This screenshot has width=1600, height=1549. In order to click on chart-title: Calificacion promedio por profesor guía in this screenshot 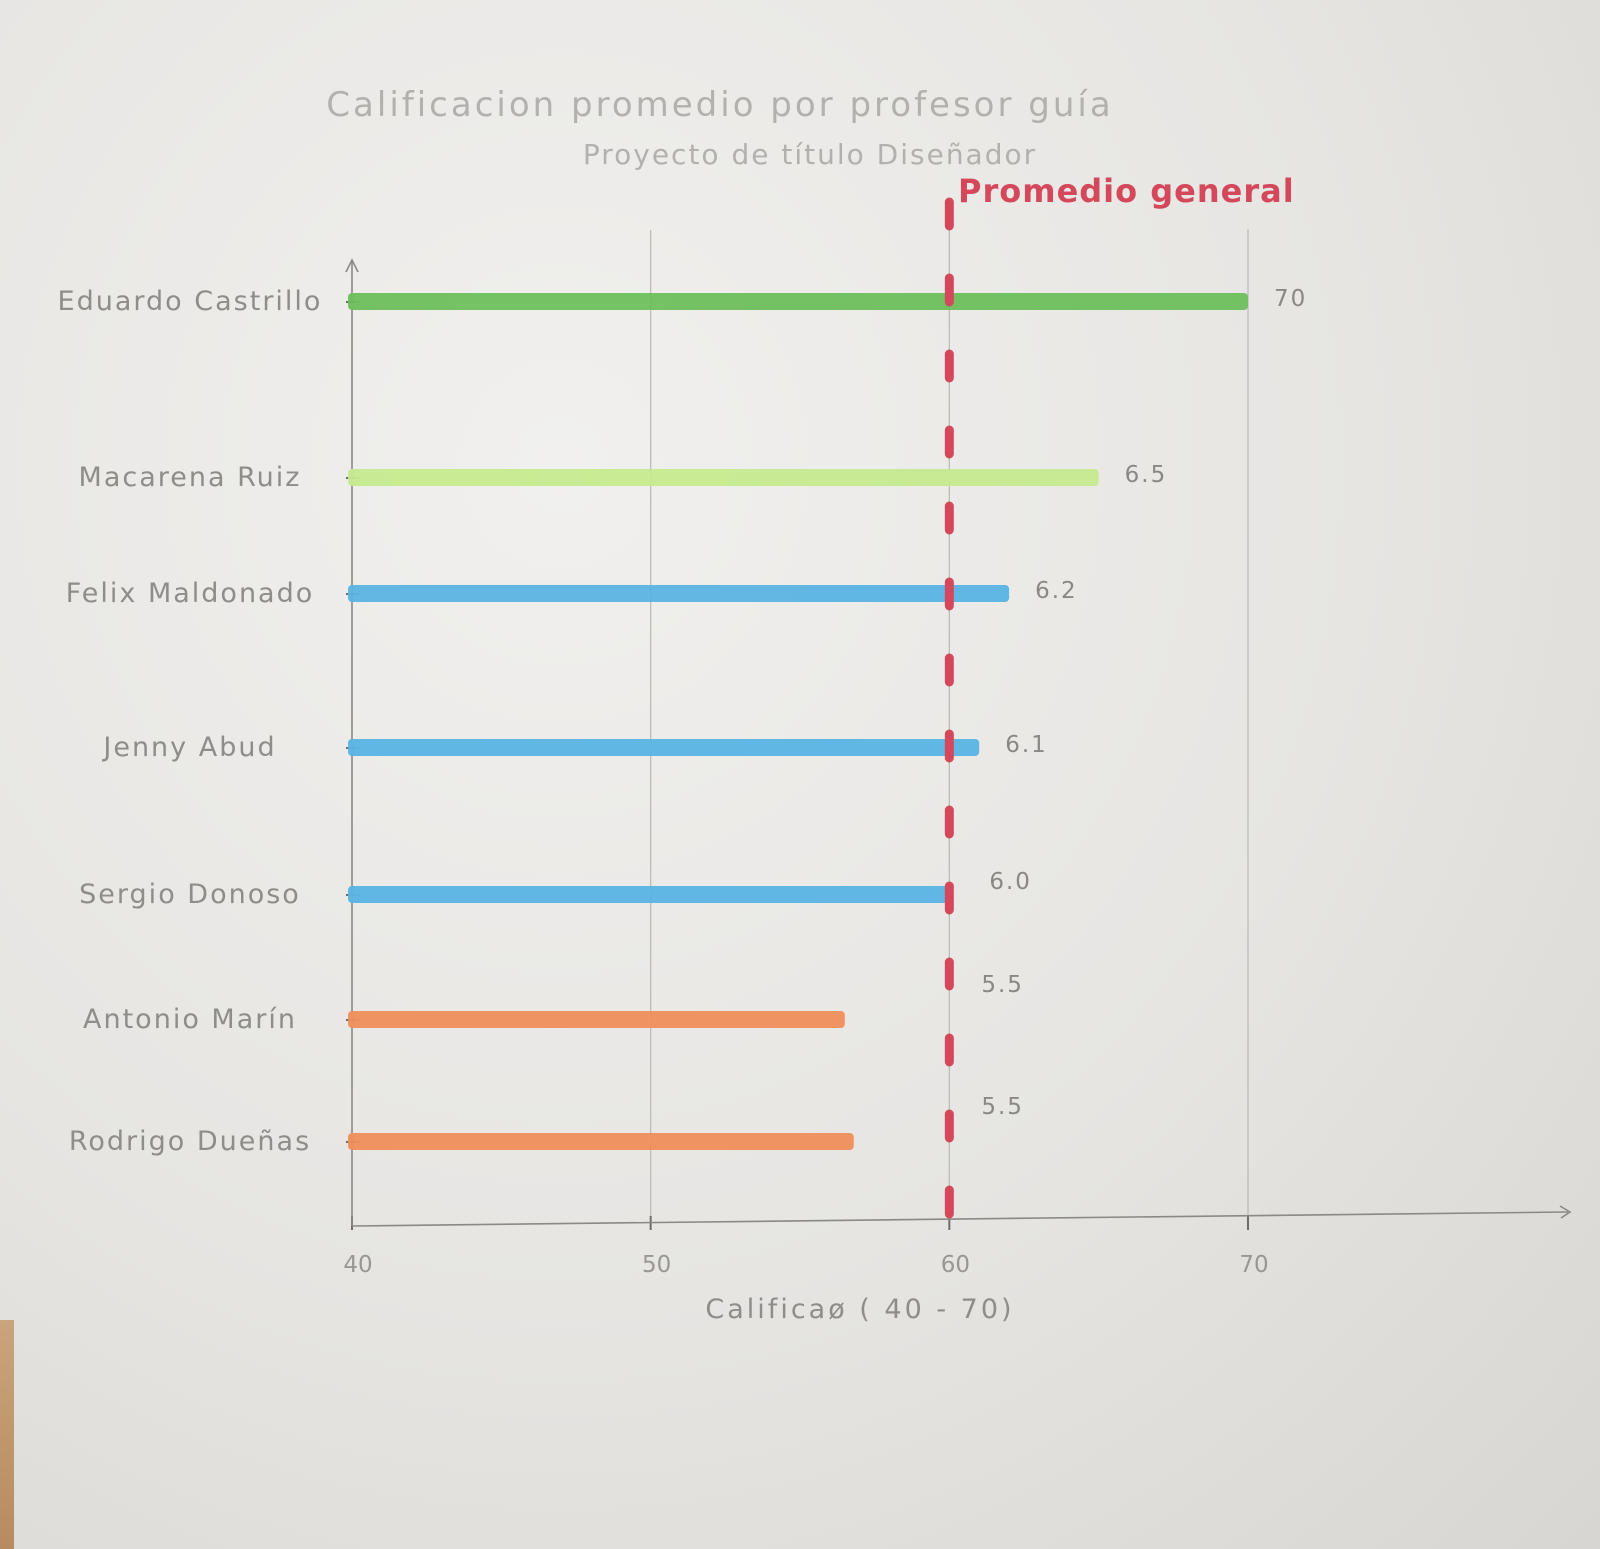, I will do `click(719, 105)`.